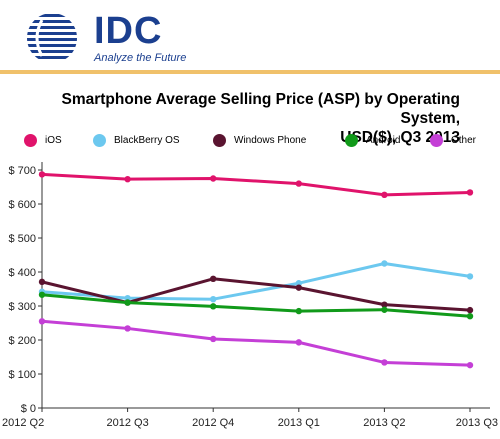  Describe the element at coordinates (30, 140) in the screenshot. I see `legend-swatch-ios` at that location.